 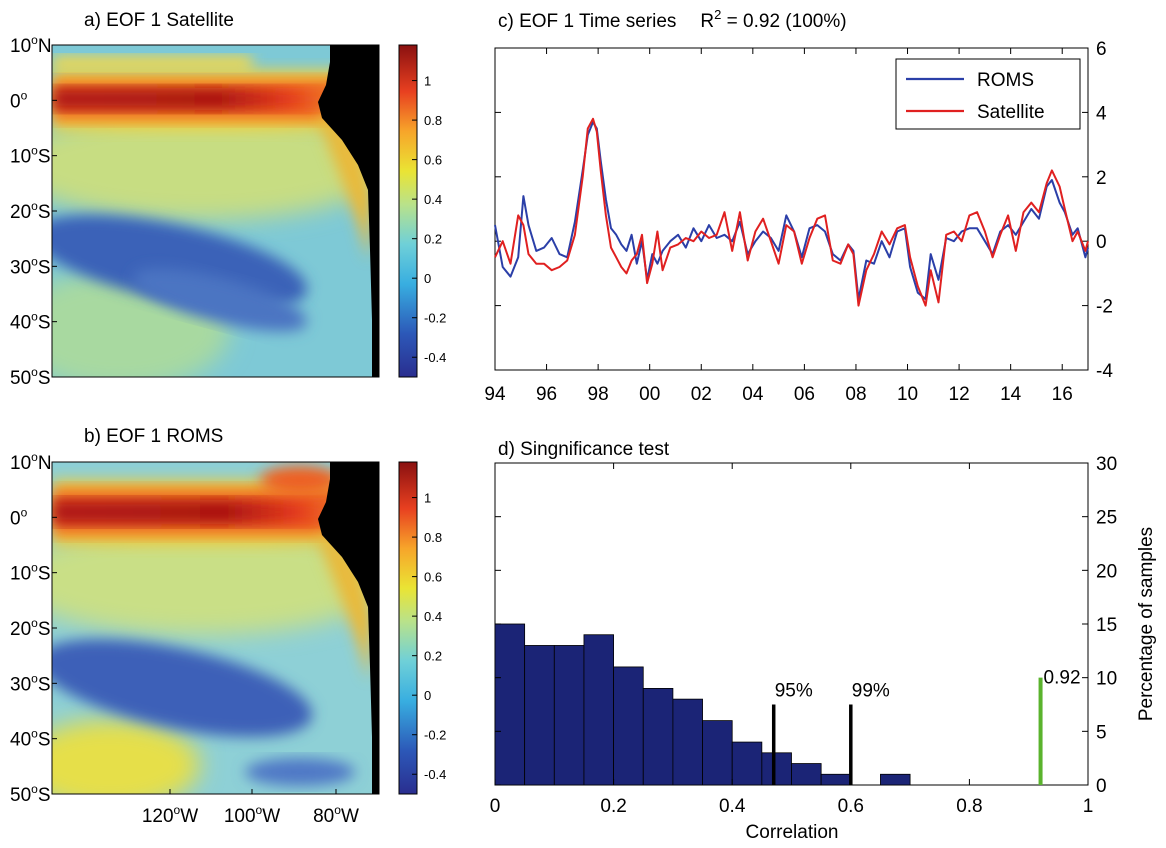 I want to click on lon-label: 80oW, so click(x=336, y=815).